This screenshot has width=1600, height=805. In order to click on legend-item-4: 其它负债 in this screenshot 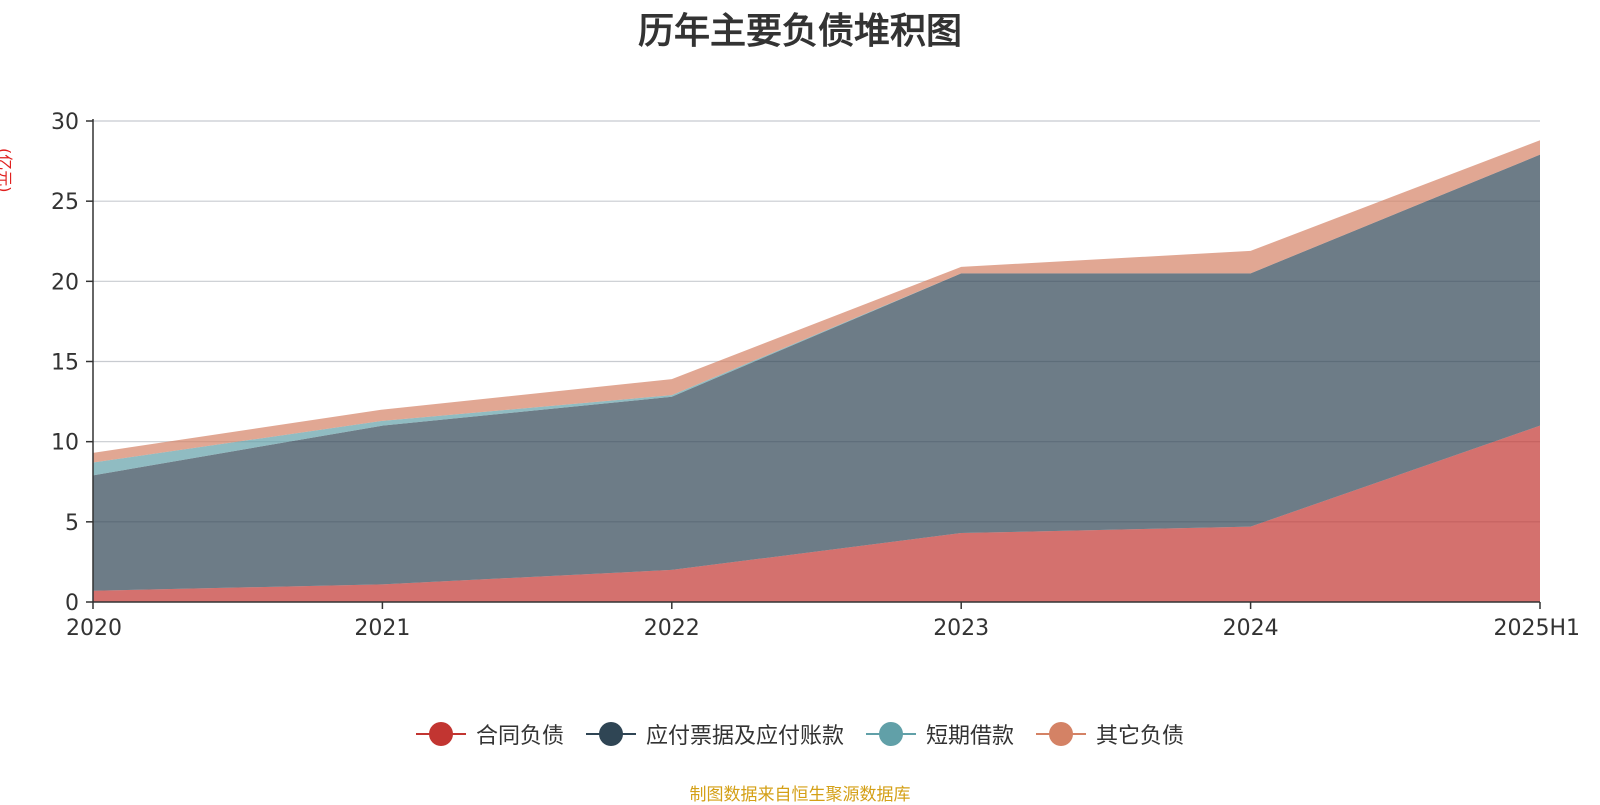, I will do `click(1110, 734)`.